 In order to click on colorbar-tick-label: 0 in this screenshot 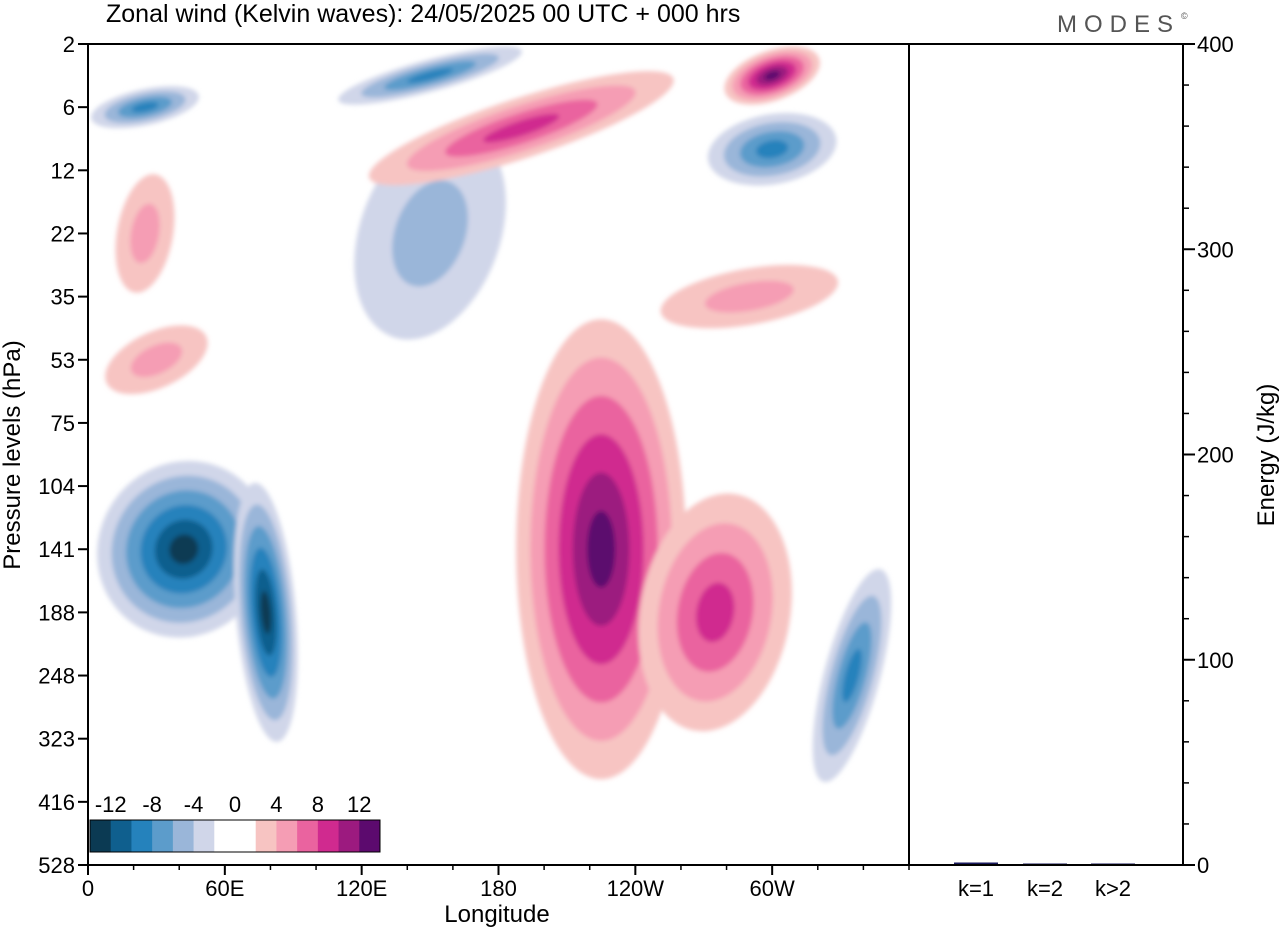, I will do `click(235, 804)`.